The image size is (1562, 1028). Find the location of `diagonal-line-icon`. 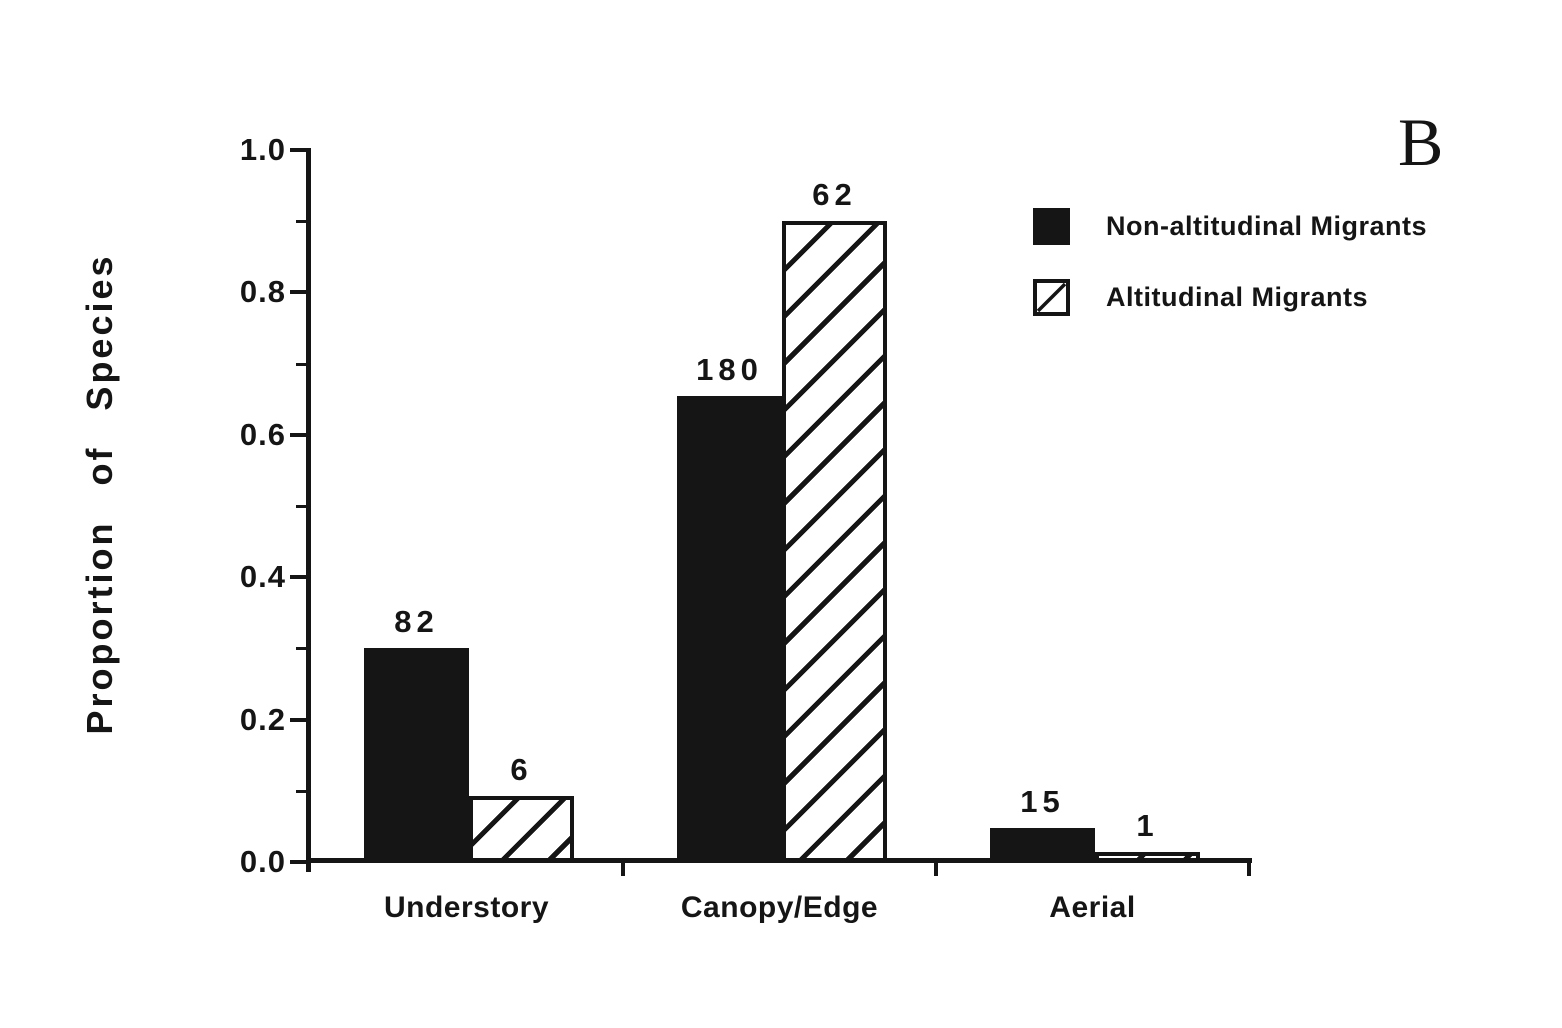

diagonal-line-icon is located at coordinates (1051, 297).